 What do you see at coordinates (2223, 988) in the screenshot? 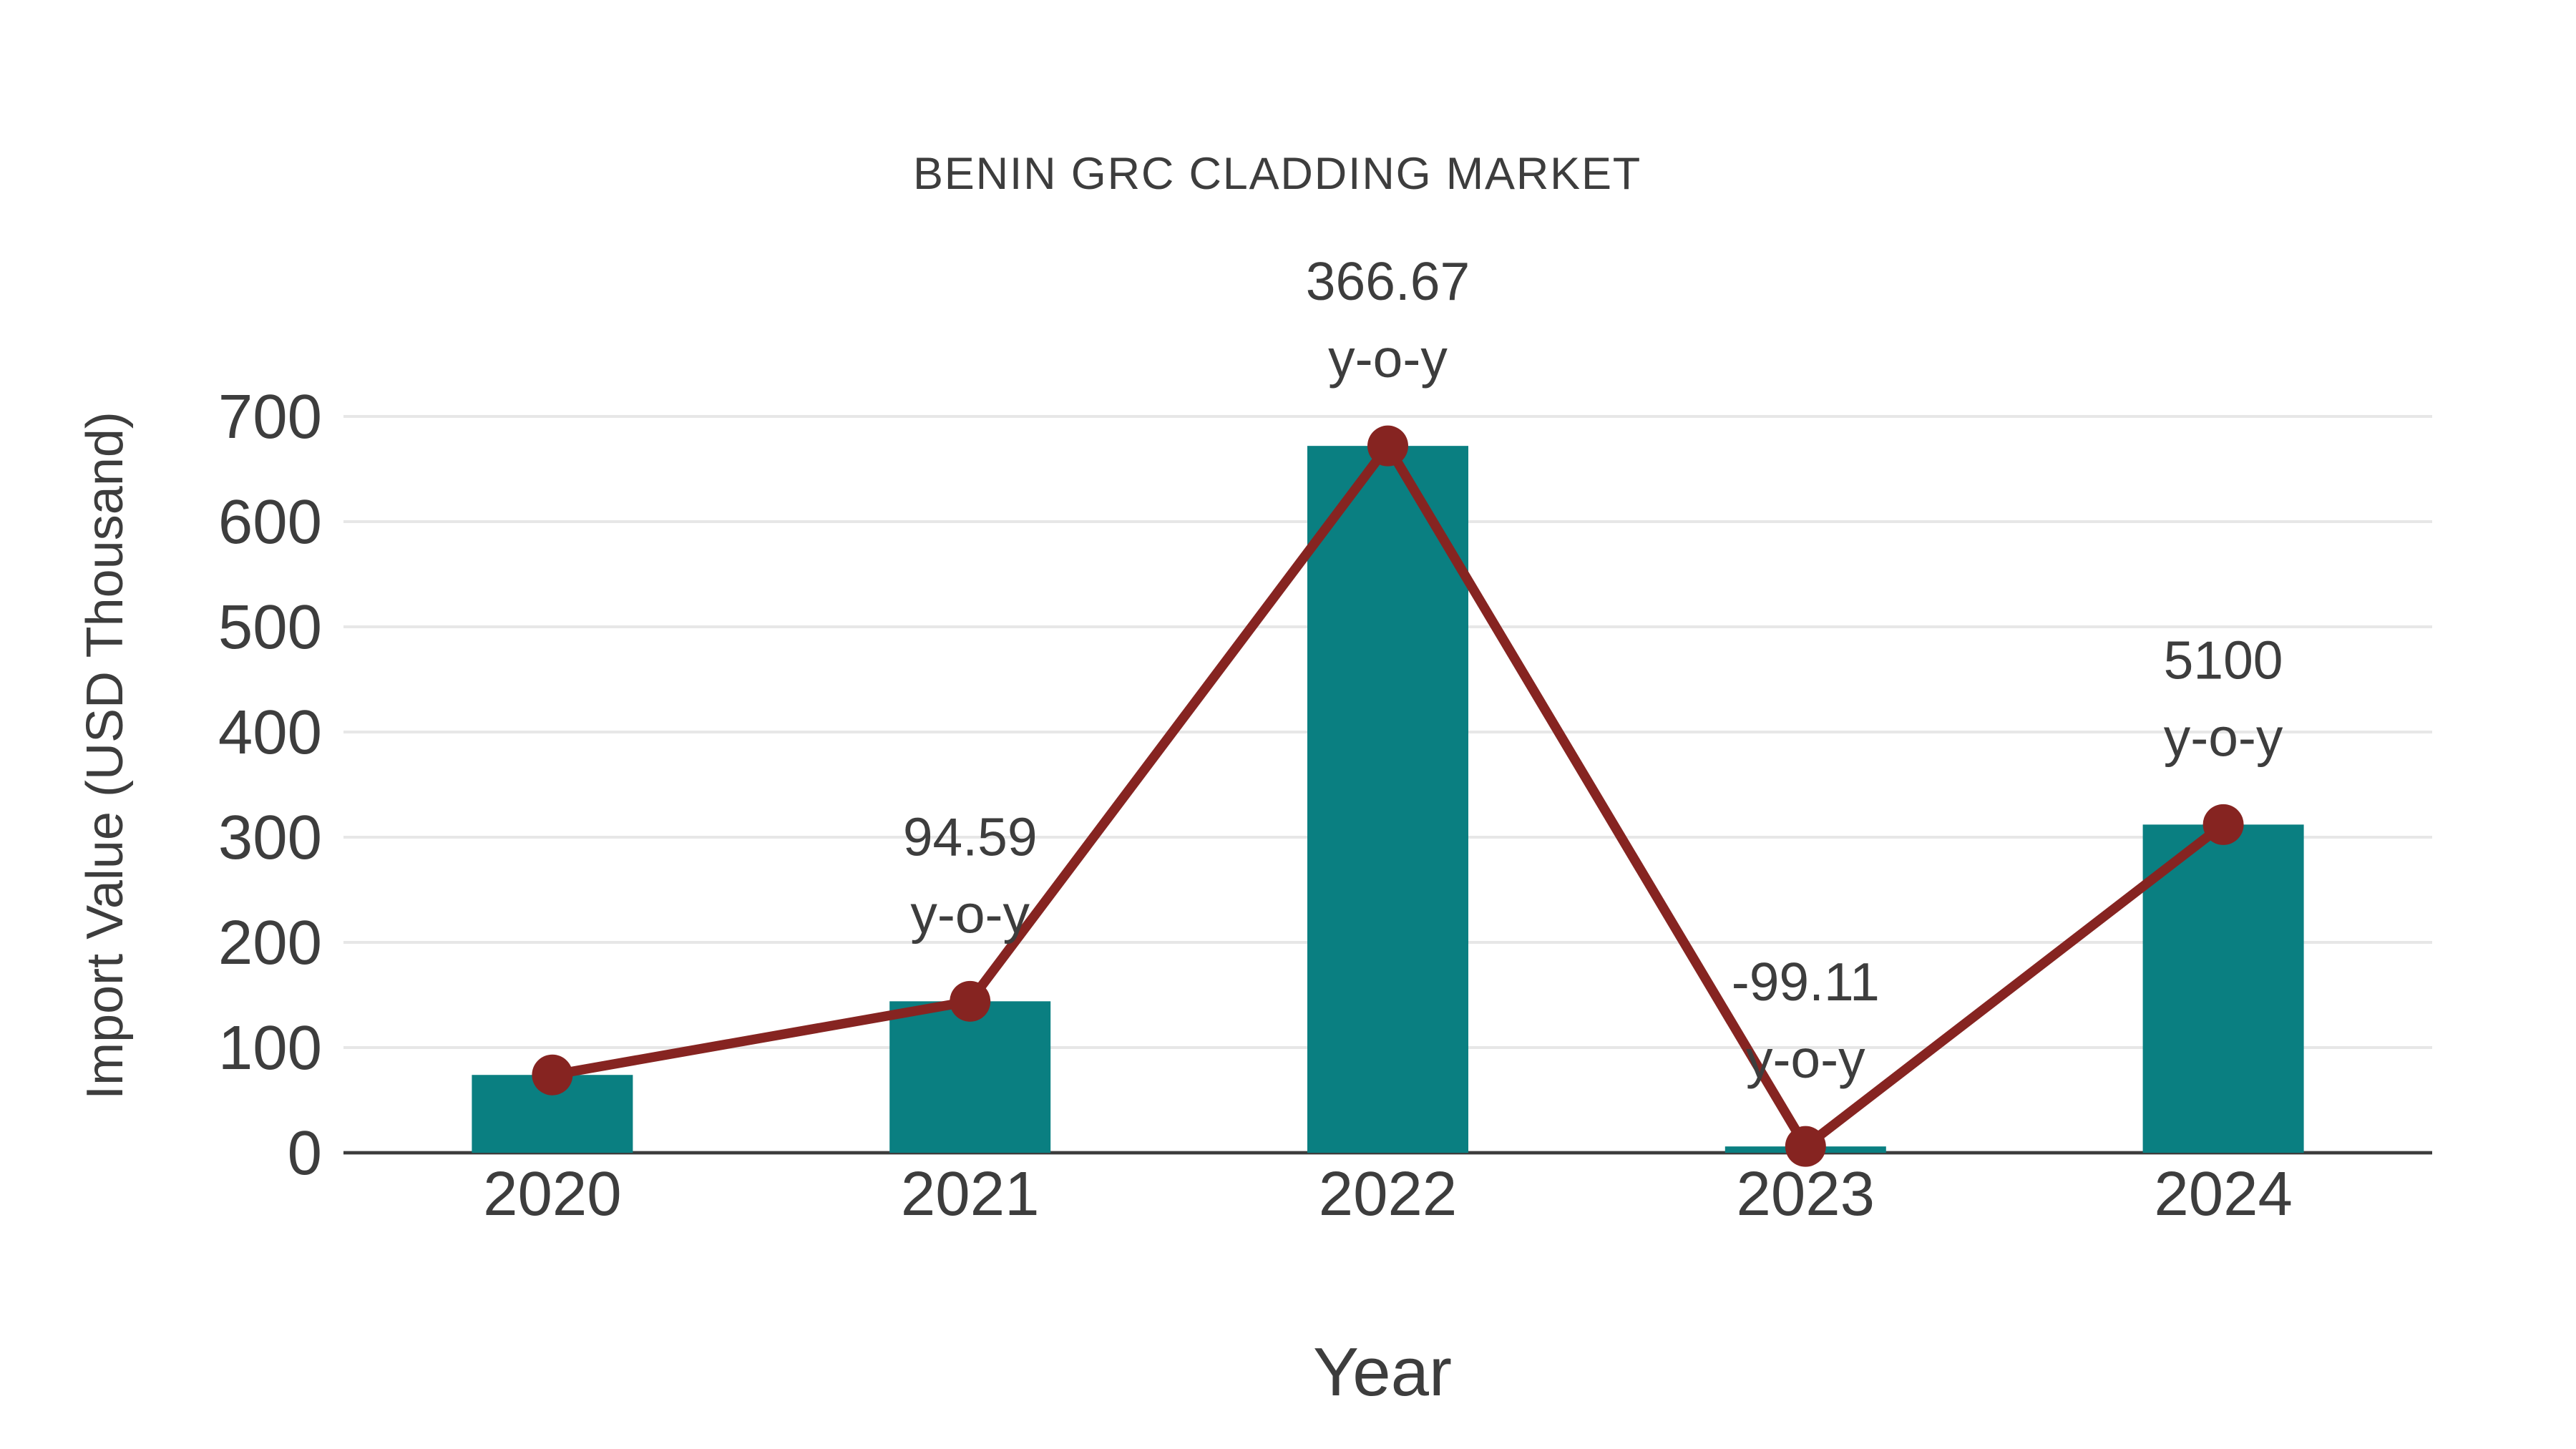
I see `bar-2024` at bounding box center [2223, 988].